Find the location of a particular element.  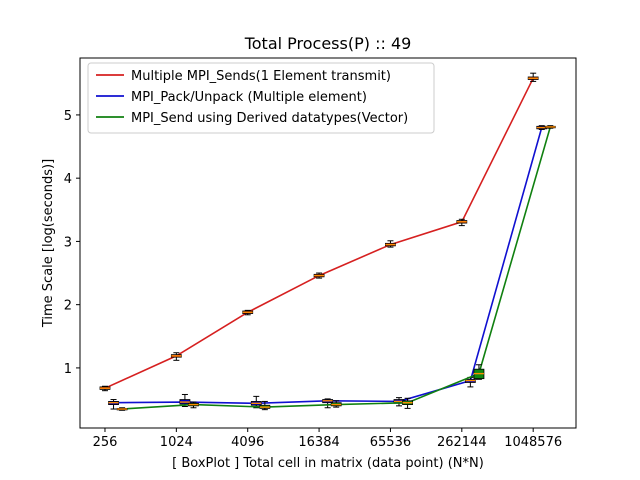

x-tick-label: 256 is located at coordinates (105, 442).